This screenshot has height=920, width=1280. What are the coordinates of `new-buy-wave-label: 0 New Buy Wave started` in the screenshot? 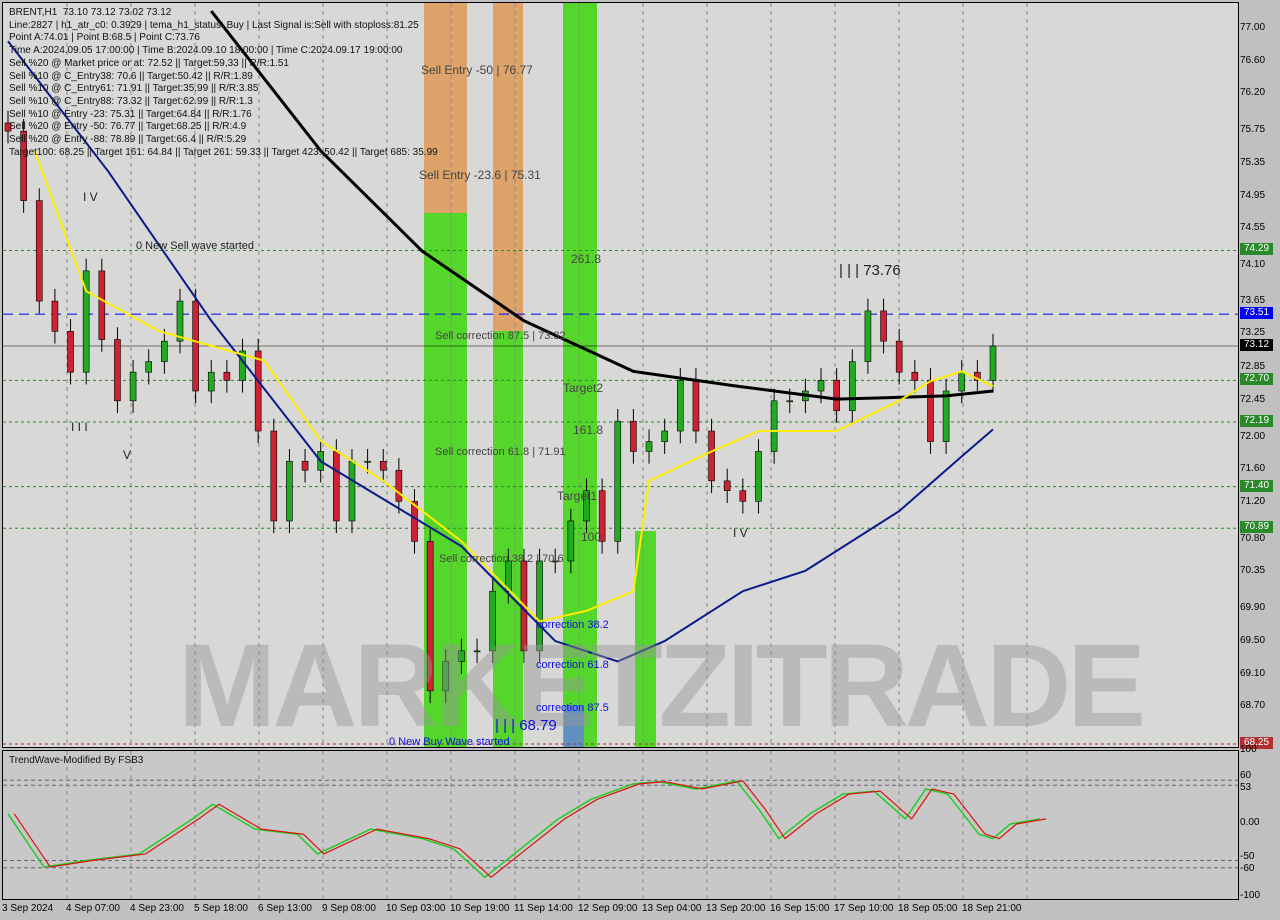 It's located at (449, 742).